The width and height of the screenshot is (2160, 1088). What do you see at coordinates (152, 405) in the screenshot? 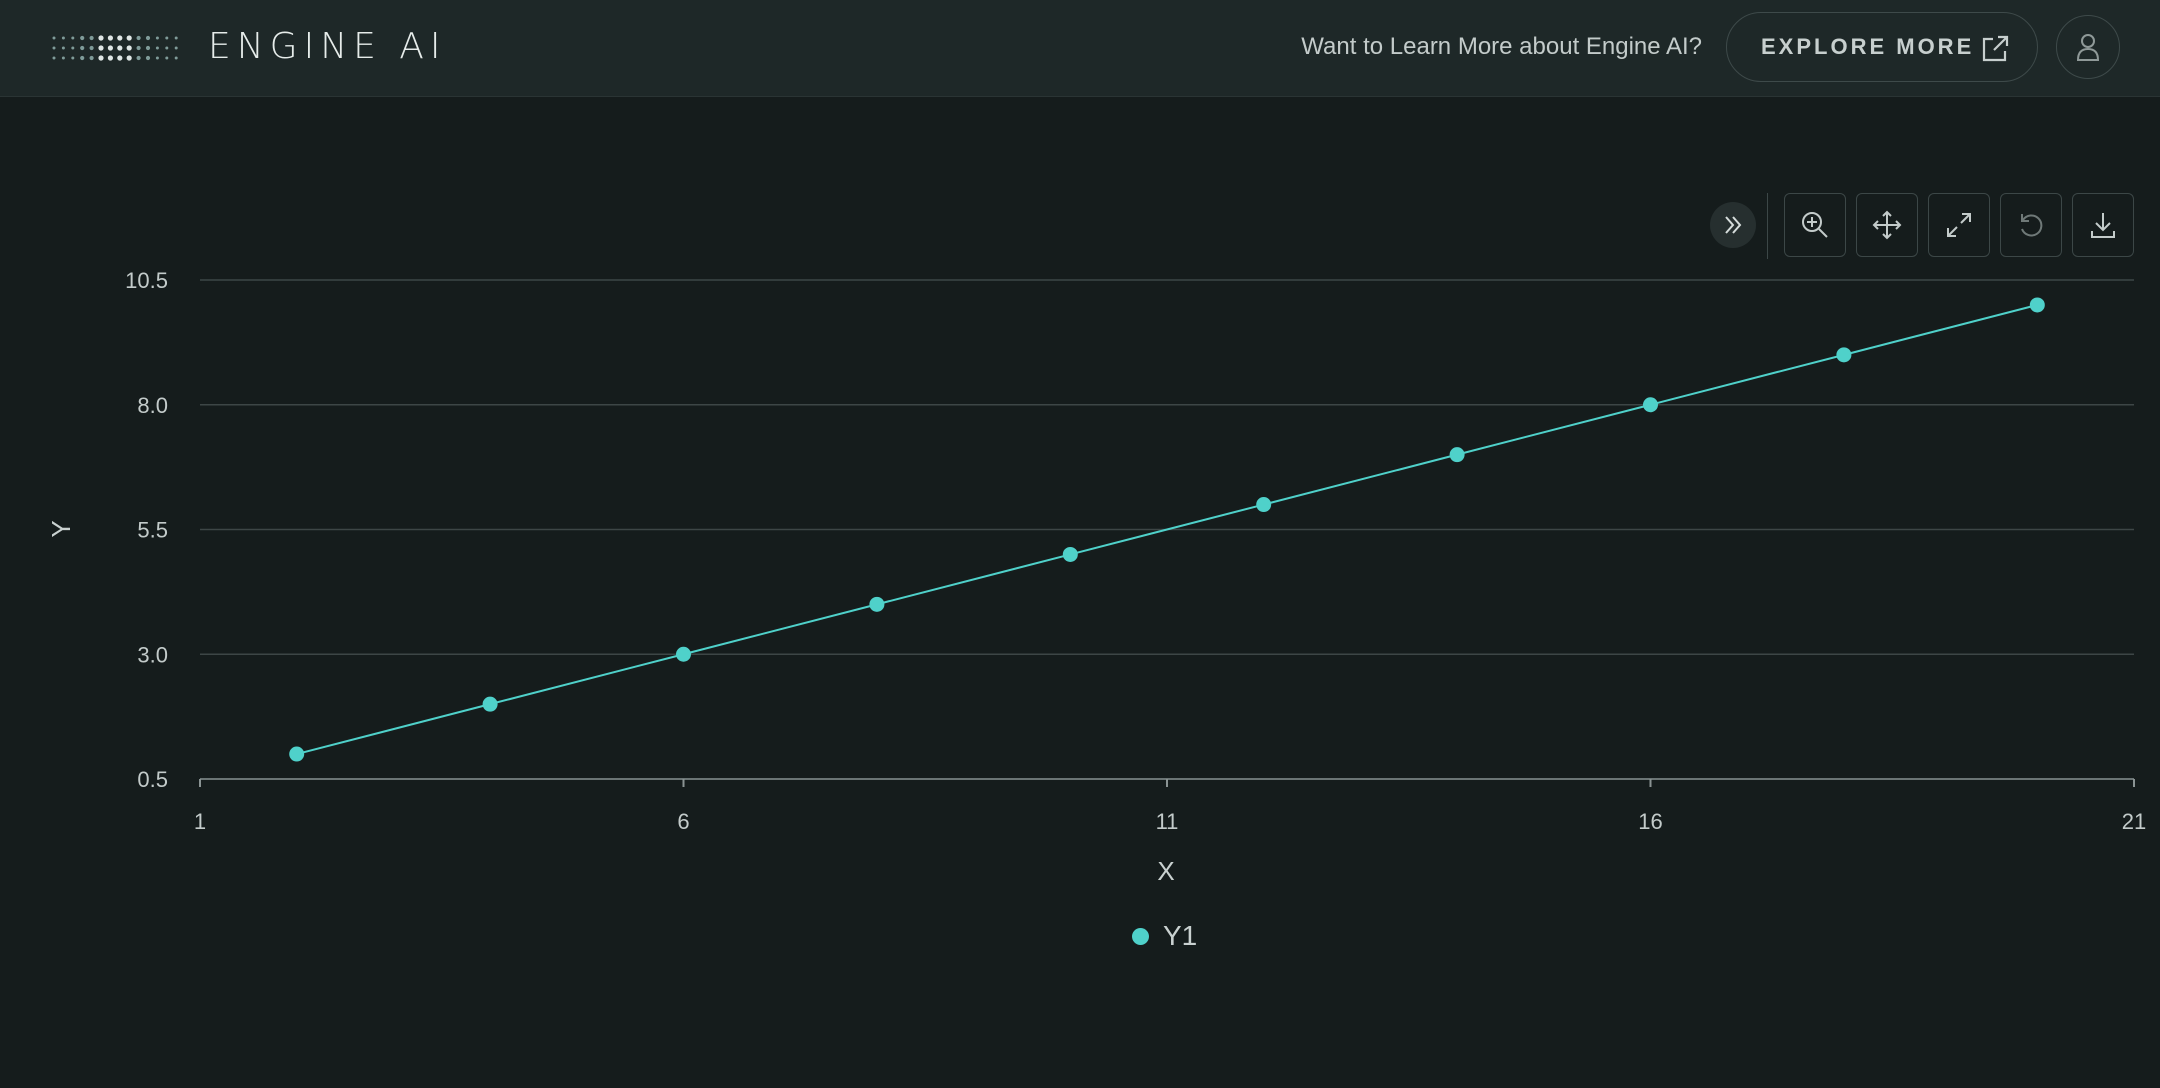
I see `y-tick-label: 8.0` at bounding box center [152, 405].